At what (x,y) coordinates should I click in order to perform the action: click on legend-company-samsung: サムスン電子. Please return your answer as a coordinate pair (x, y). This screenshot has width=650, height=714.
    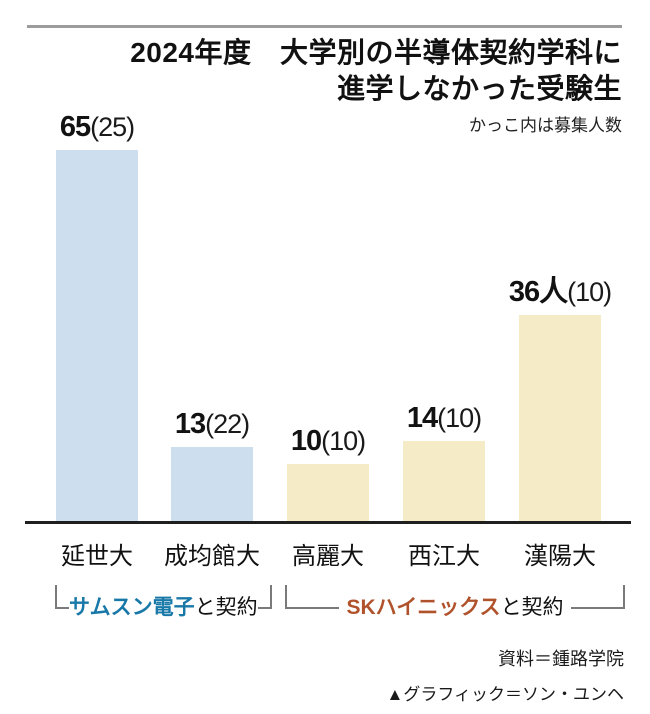
    Looking at the image, I should click on (132, 607).